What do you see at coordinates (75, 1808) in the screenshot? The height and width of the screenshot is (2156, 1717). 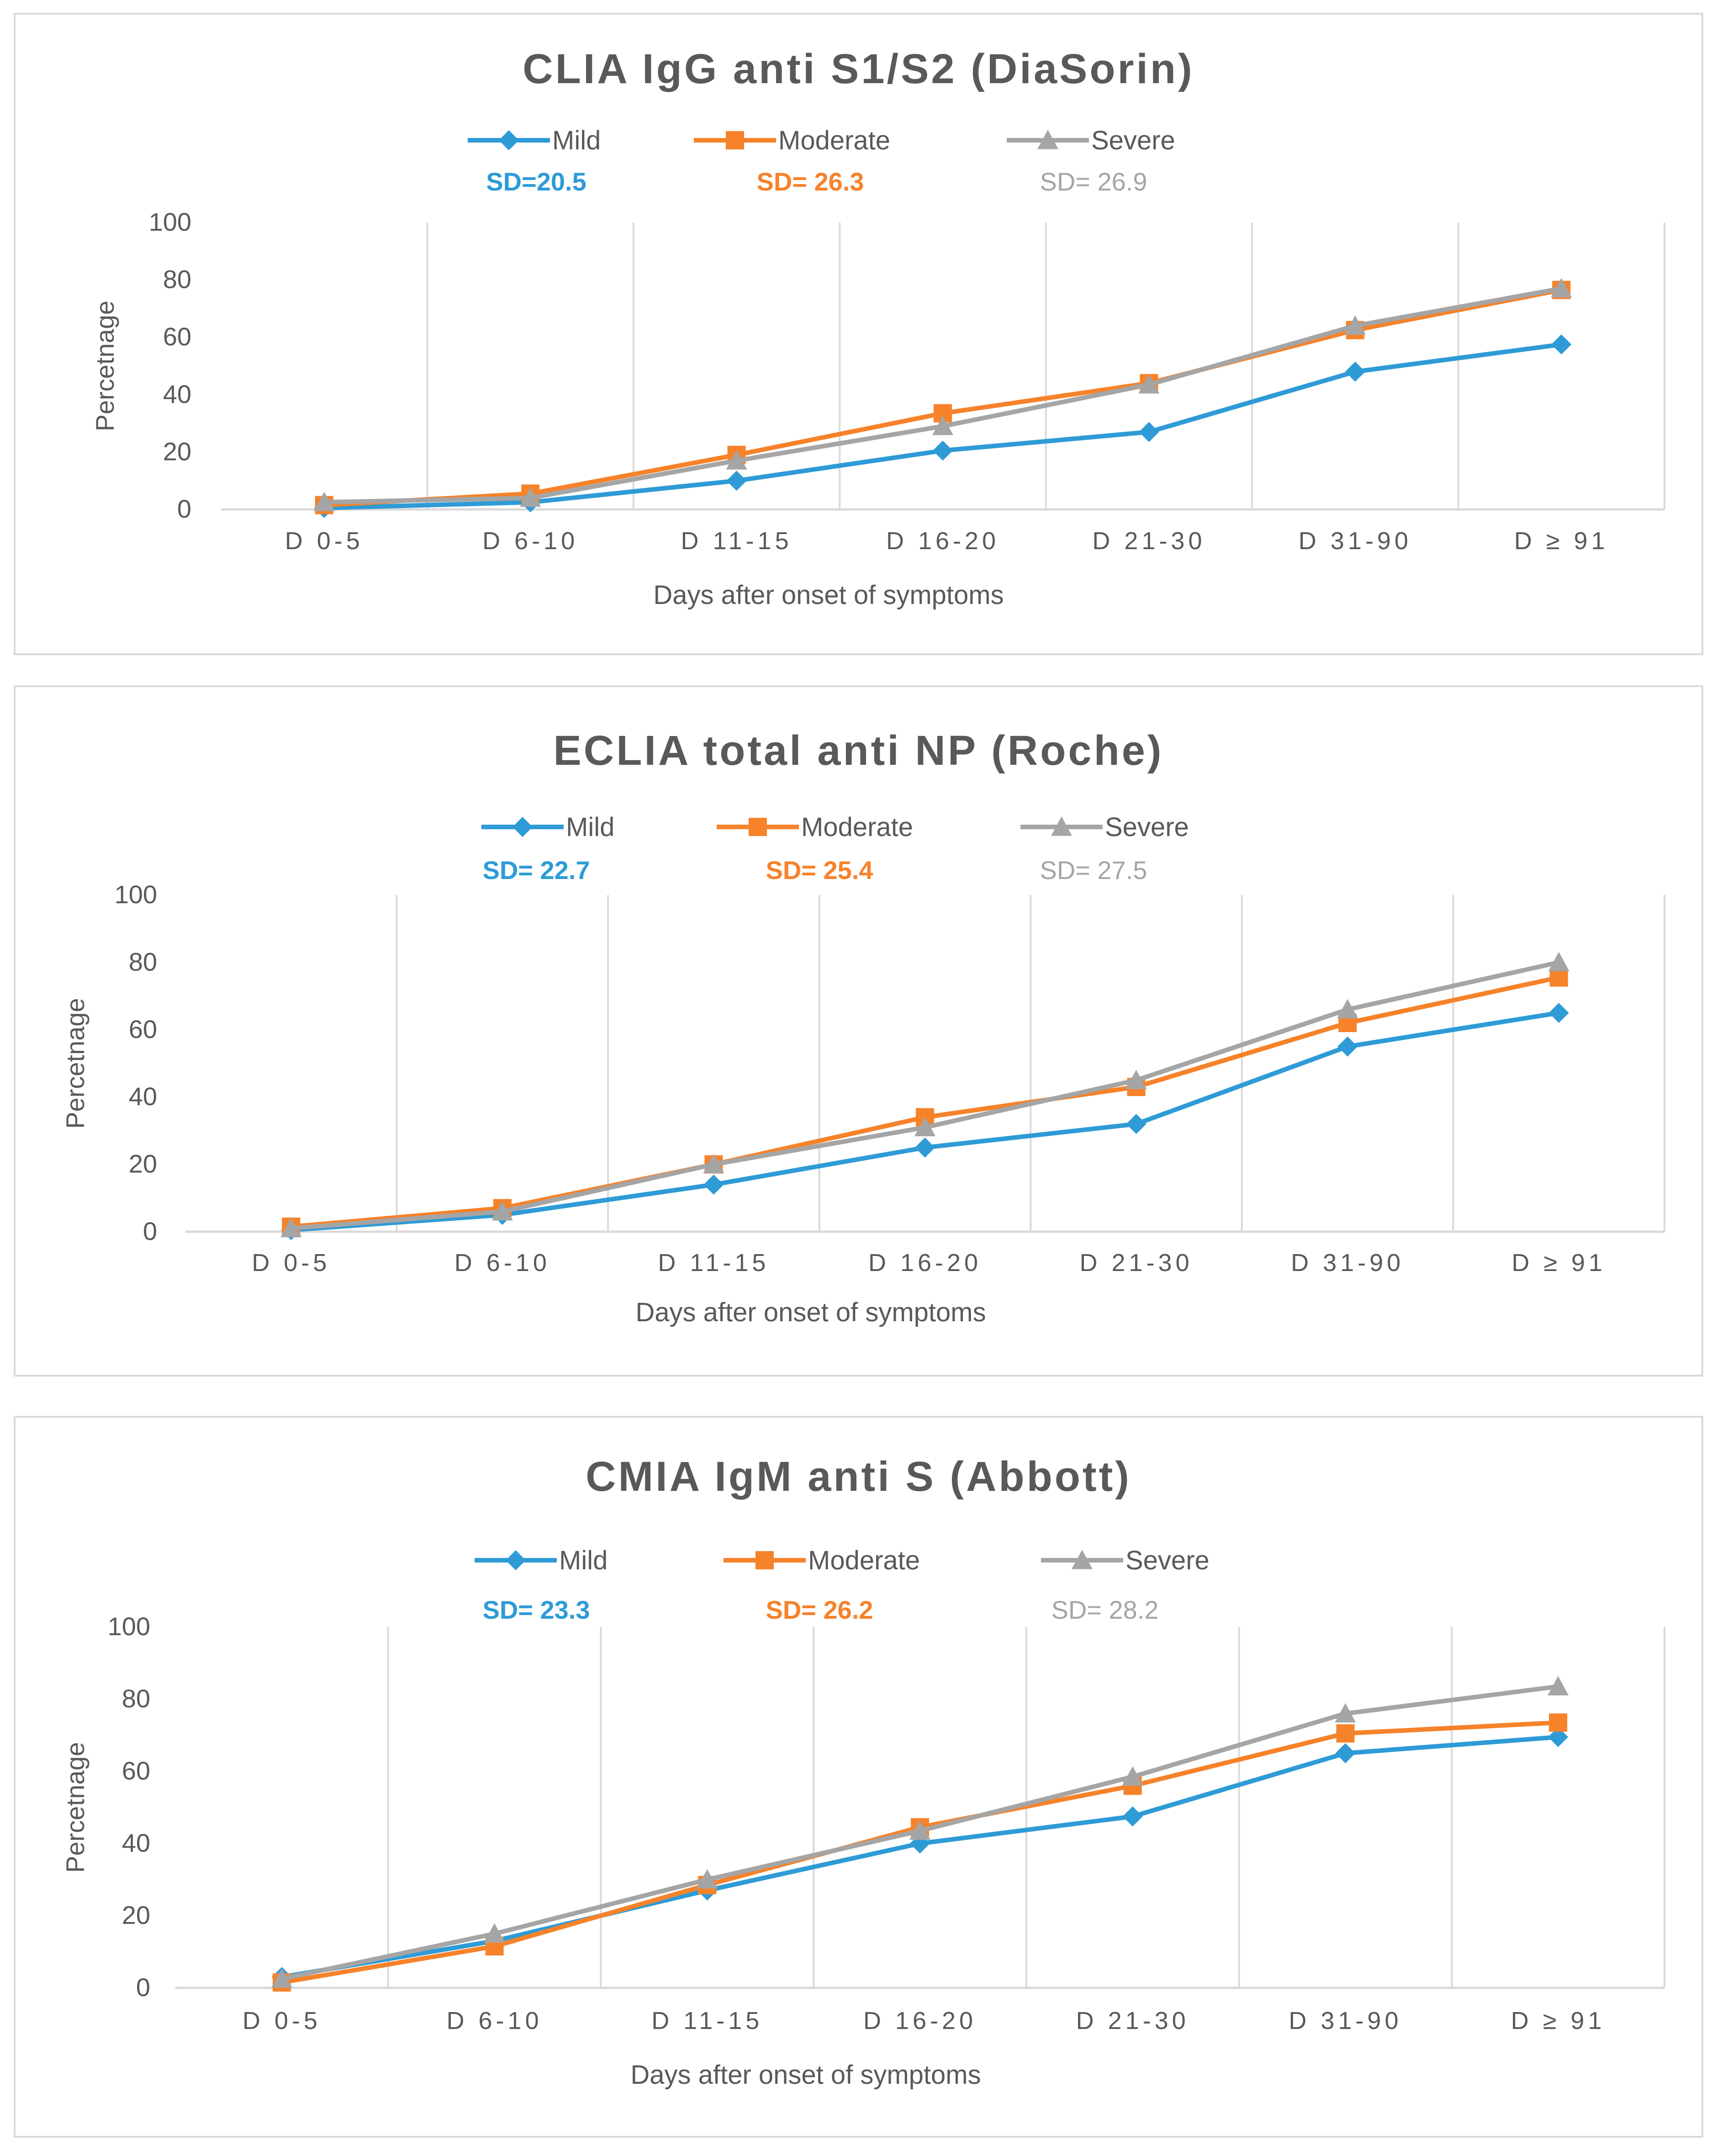 I see `y-axis-title: Percetnage` at bounding box center [75, 1808].